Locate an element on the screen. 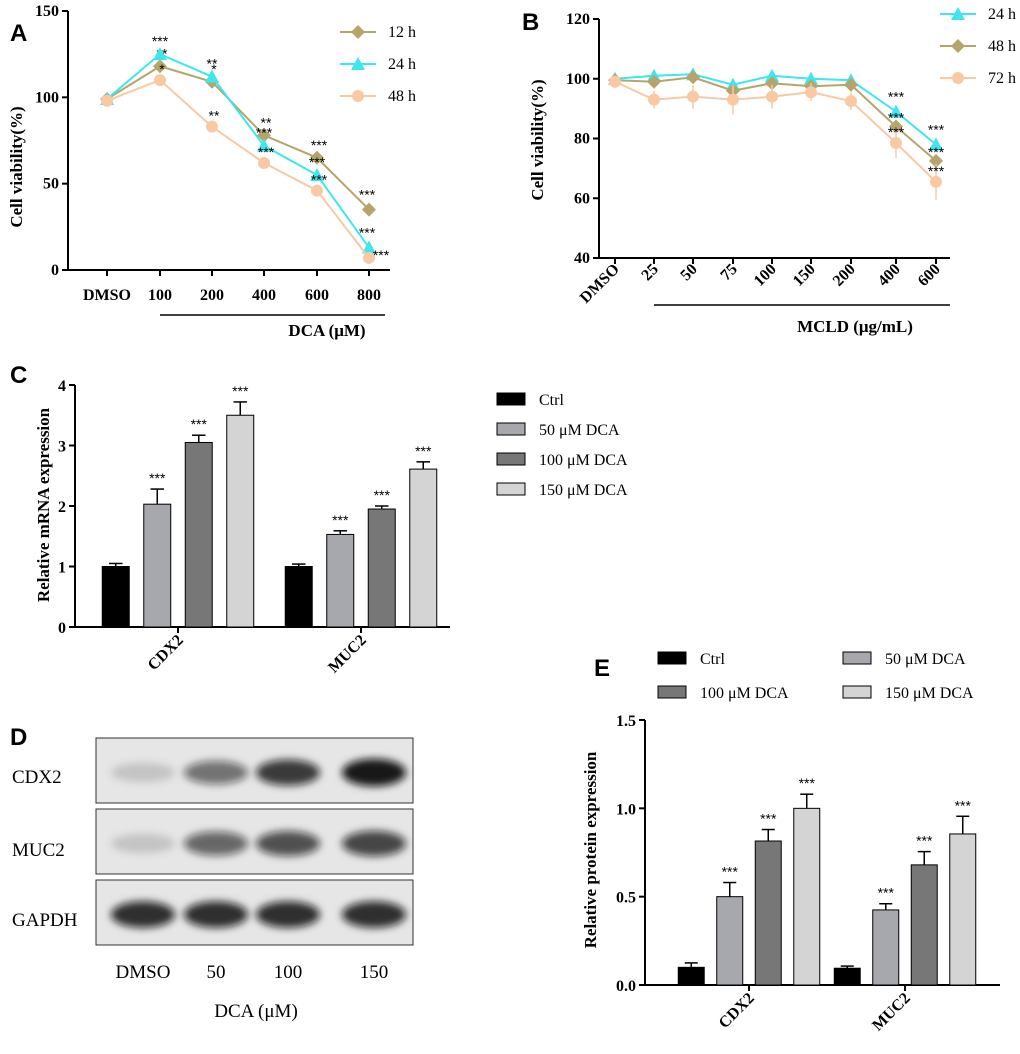  blot-row-label: GAPDH is located at coordinates (45, 920).